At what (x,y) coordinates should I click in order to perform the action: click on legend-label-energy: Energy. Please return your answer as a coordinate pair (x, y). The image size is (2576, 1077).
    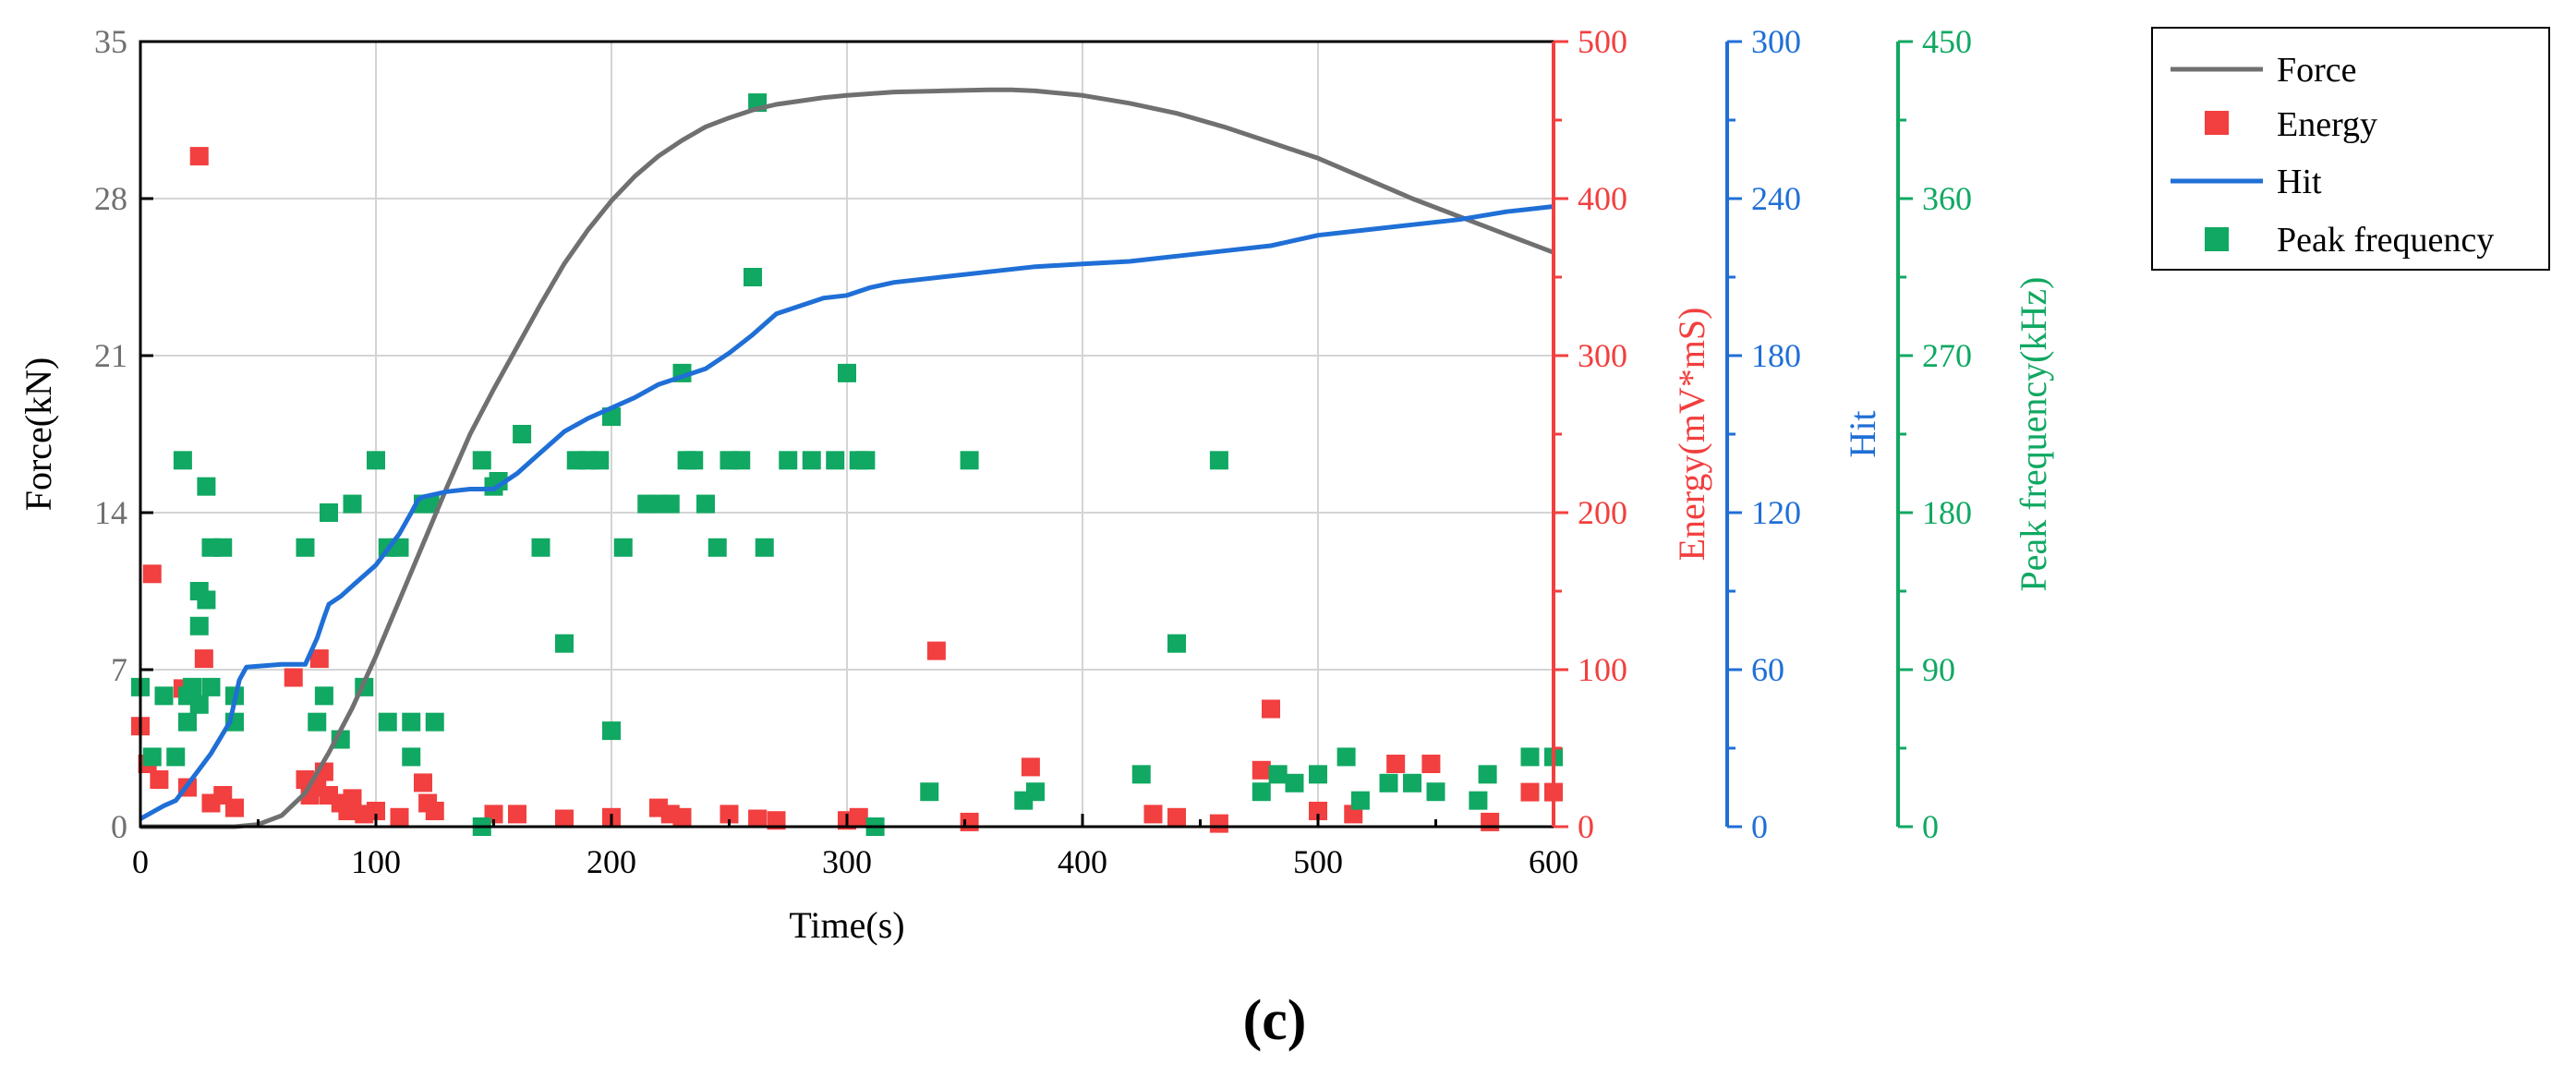
    Looking at the image, I should click on (2327, 124).